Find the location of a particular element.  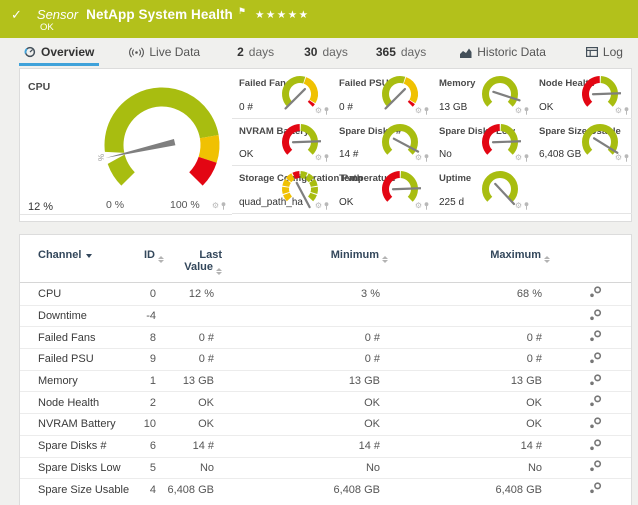

sensor-status-badge: OK is located at coordinates (47, 27).